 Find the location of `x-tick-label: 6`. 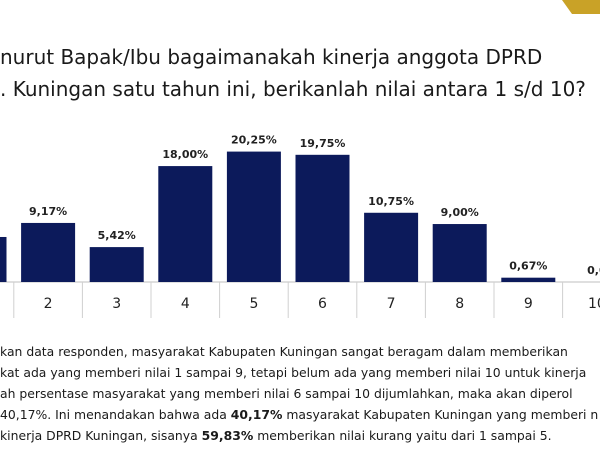

x-tick-label: 6 is located at coordinates (322, 304).